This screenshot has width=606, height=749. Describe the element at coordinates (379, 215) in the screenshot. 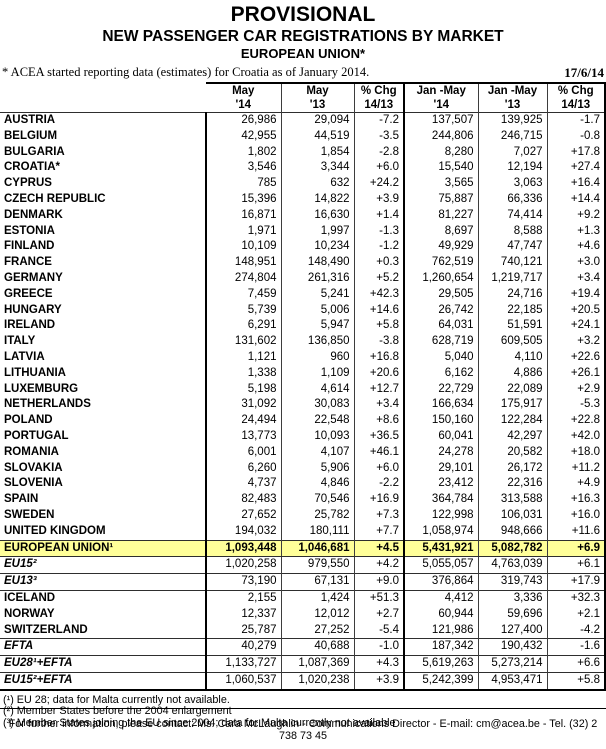

I see `cell-value: +1.4` at that location.